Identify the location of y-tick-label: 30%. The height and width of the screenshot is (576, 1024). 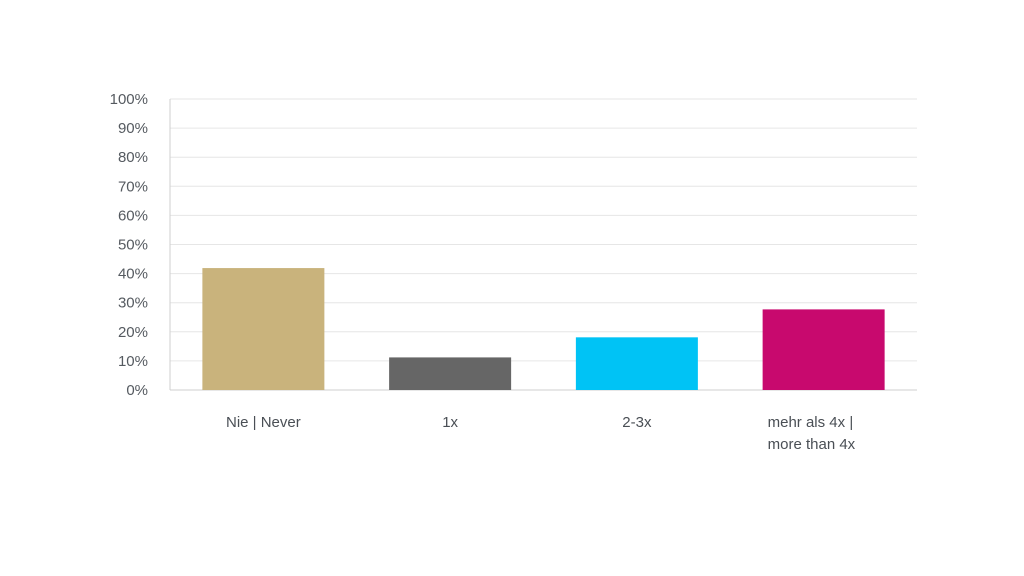
(133, 303).